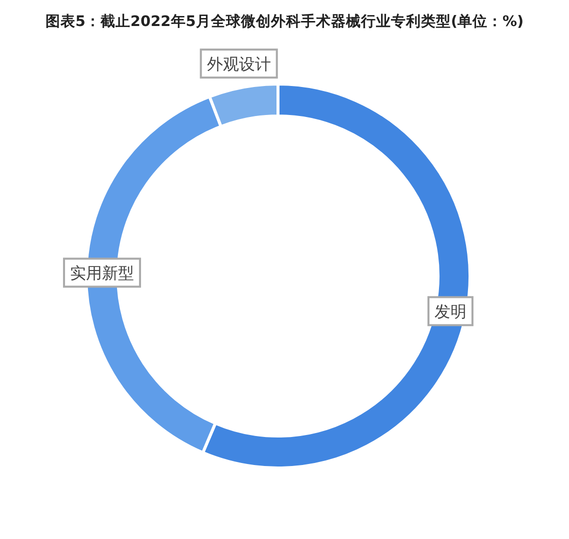  What do you see at coordinates (450, 312) in the screenshot?
I see `slice-label: 发明` at bounding box center [450, 312].